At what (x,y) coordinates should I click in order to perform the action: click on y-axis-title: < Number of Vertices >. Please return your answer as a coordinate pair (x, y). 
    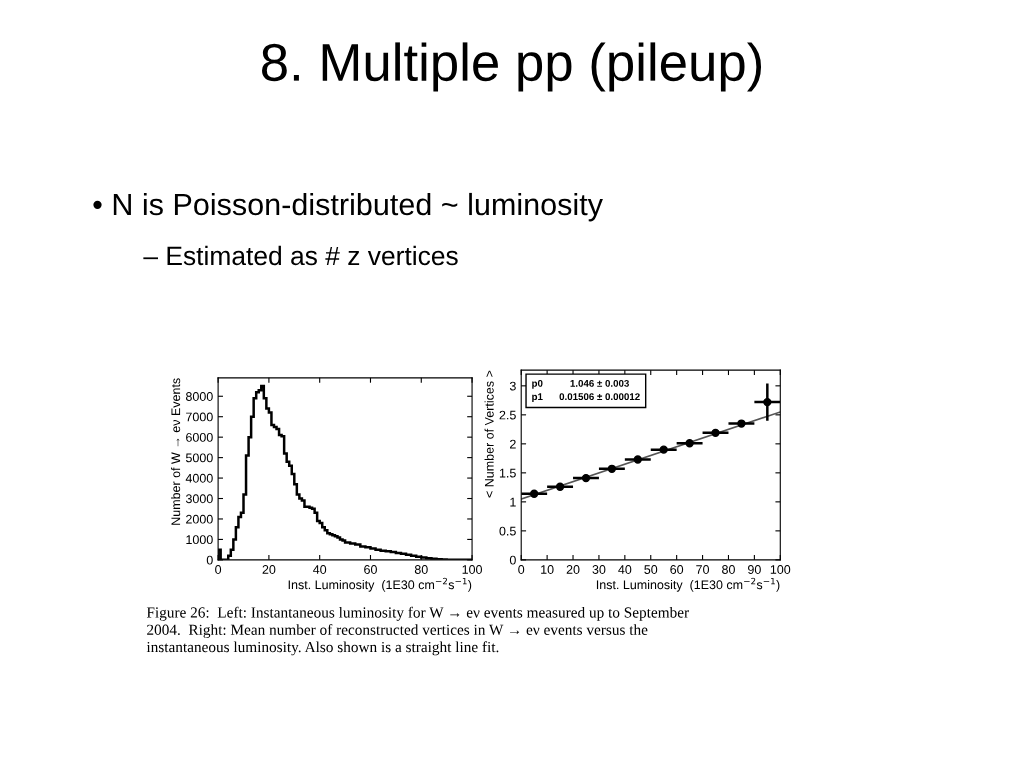
    Looking at the image, I should click on (489, 434).